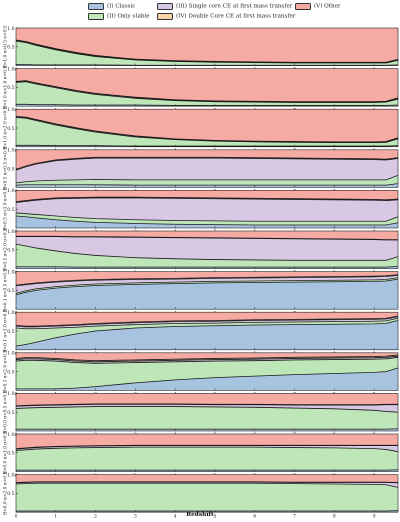 This screenshot has width=400, height=522. Describe the element at coordinates (165, 6) in the screenshot. I see `legend-swatch-single-core-ce` at that location.